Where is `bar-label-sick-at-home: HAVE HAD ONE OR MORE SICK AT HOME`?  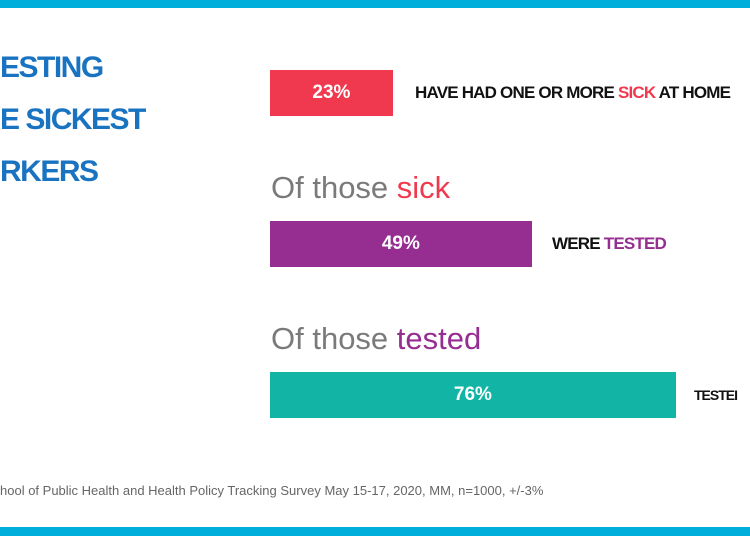 bar-label-sick-at-home: HAVE HAD ONE OR MORE SICK AT HOME is located at coordinates (573, 93).